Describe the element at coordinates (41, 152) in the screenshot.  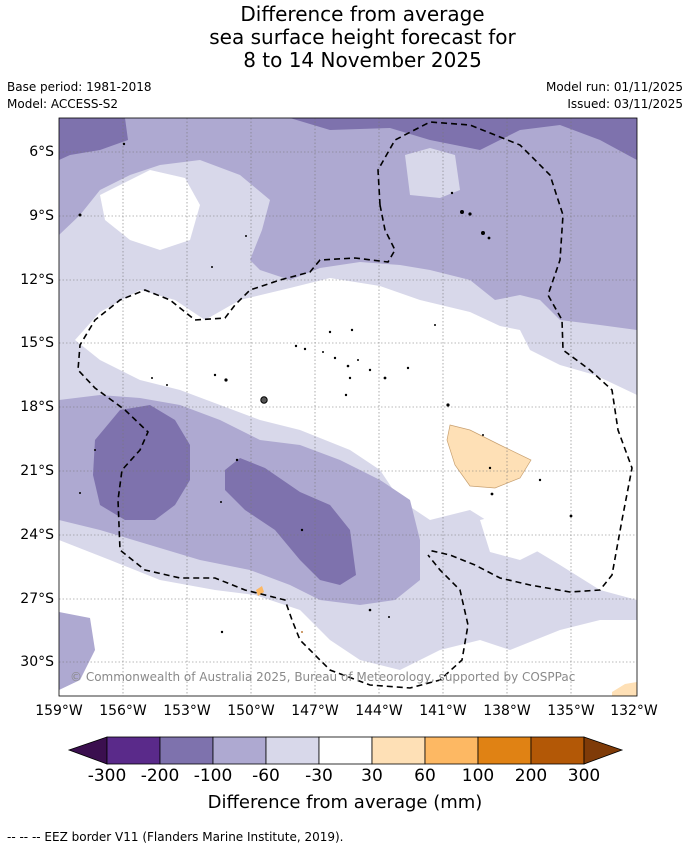
I see `lat-tick-label: 6°S` at that location.